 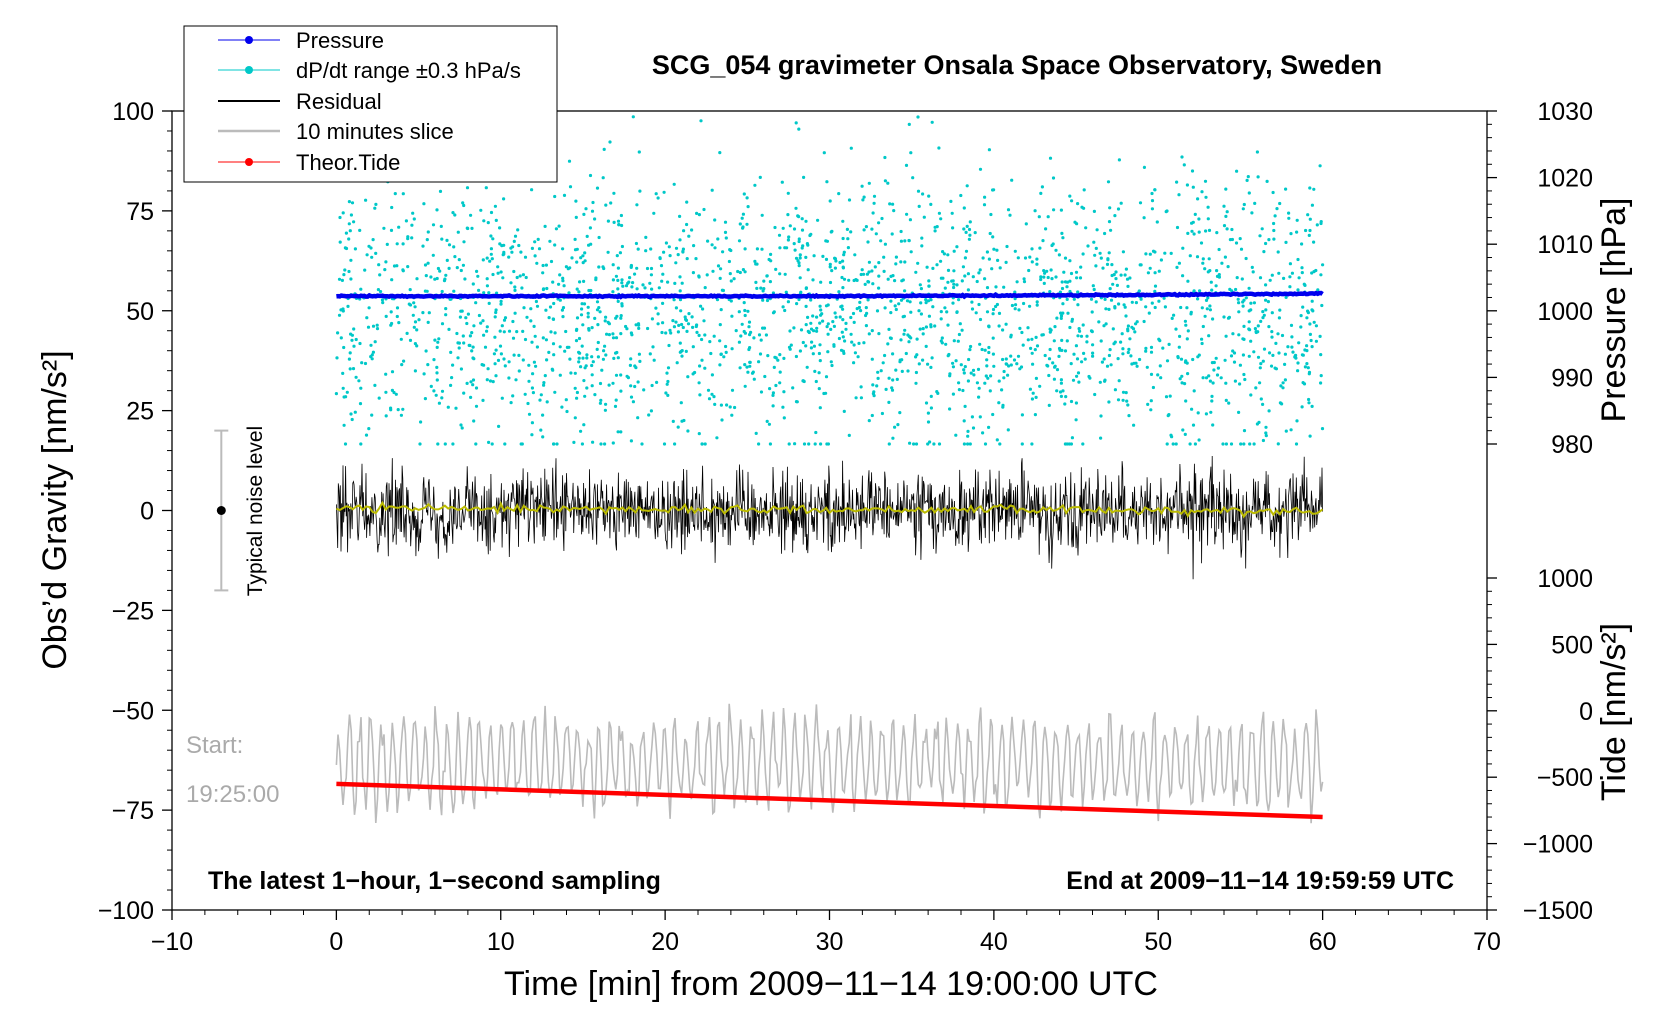 I want to click on x-axis-label: Time [min] from 2009−11−14 19:00:00 UTC, so click(x=831, y=984).